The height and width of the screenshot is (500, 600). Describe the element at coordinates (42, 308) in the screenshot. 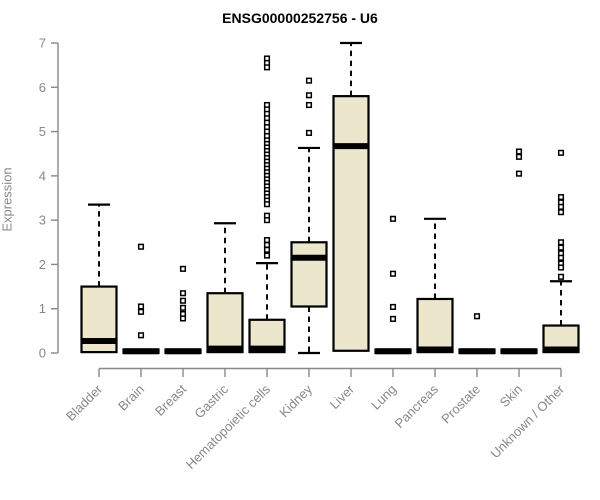

I see `y-tick-label: 1` at that location.